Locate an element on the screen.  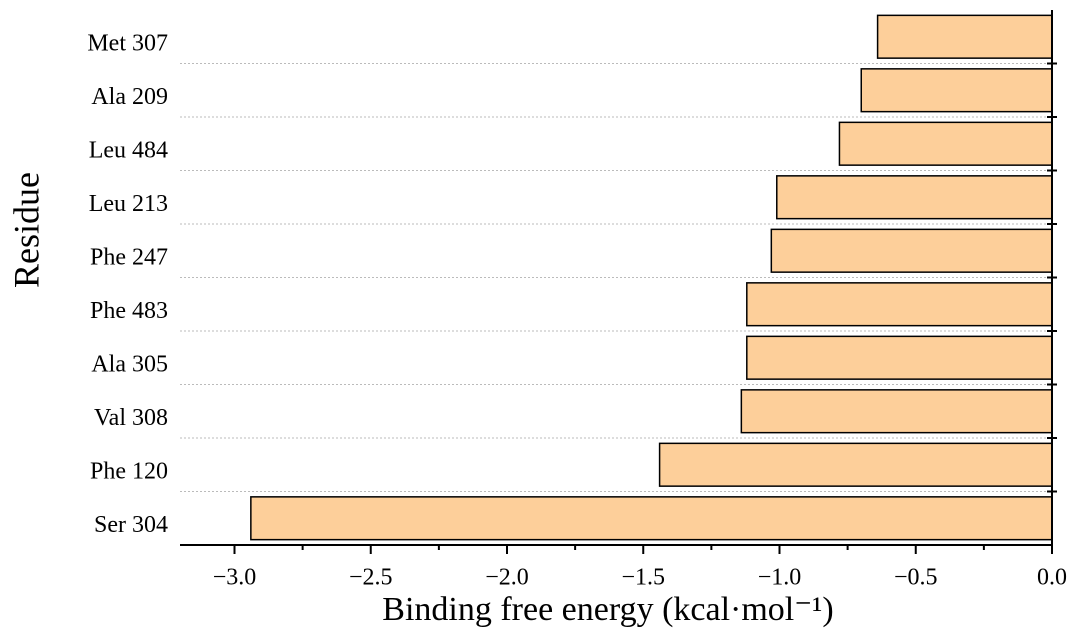
x-tick-label: −2.5 is located at coordinates (371, 578).